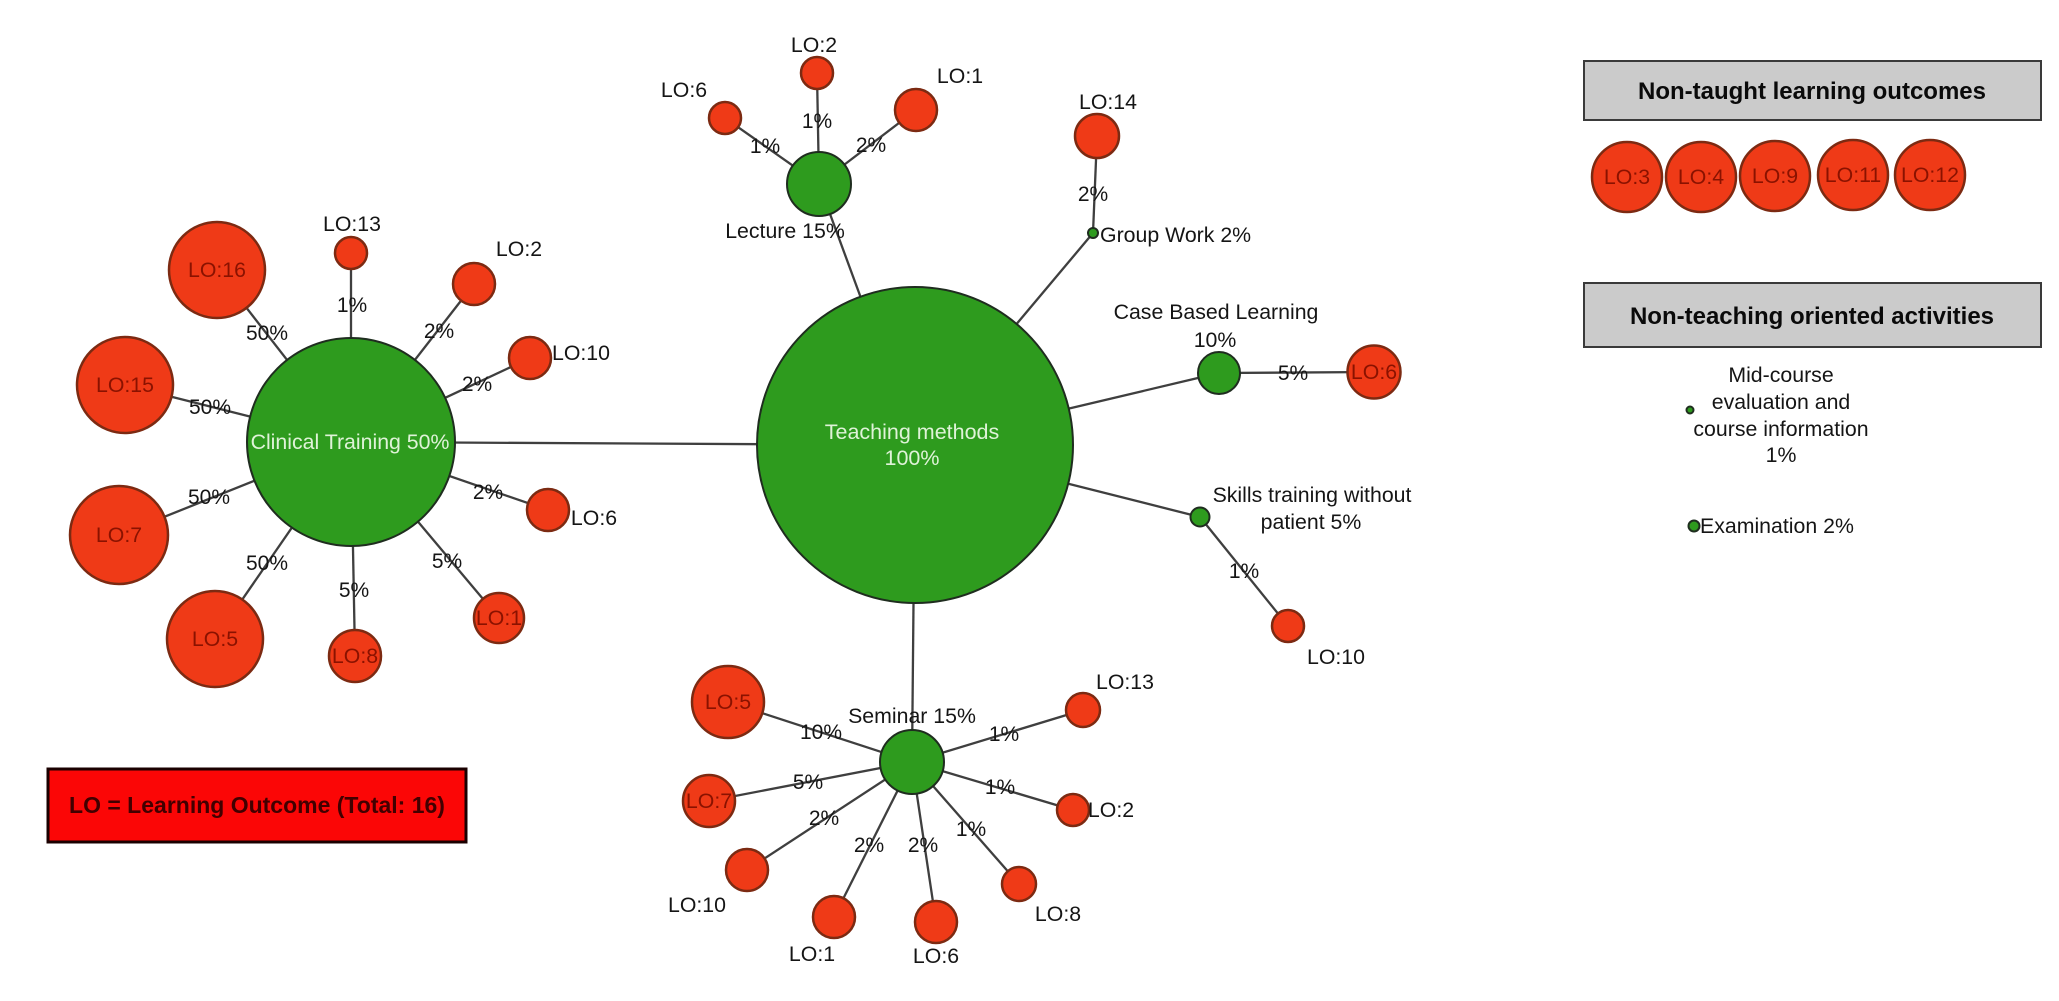 The image size is (2059, 1001). I want to click on svg-text: evaluation and, so click(1781, 402).